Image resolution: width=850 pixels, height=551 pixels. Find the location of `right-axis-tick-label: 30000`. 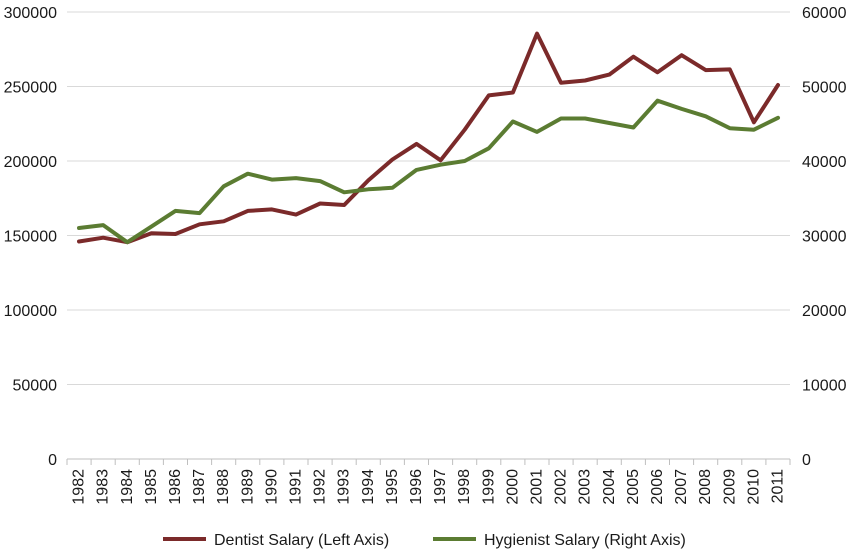

right-axis-tick-label: 30000 is located at coordinates (824, 237).